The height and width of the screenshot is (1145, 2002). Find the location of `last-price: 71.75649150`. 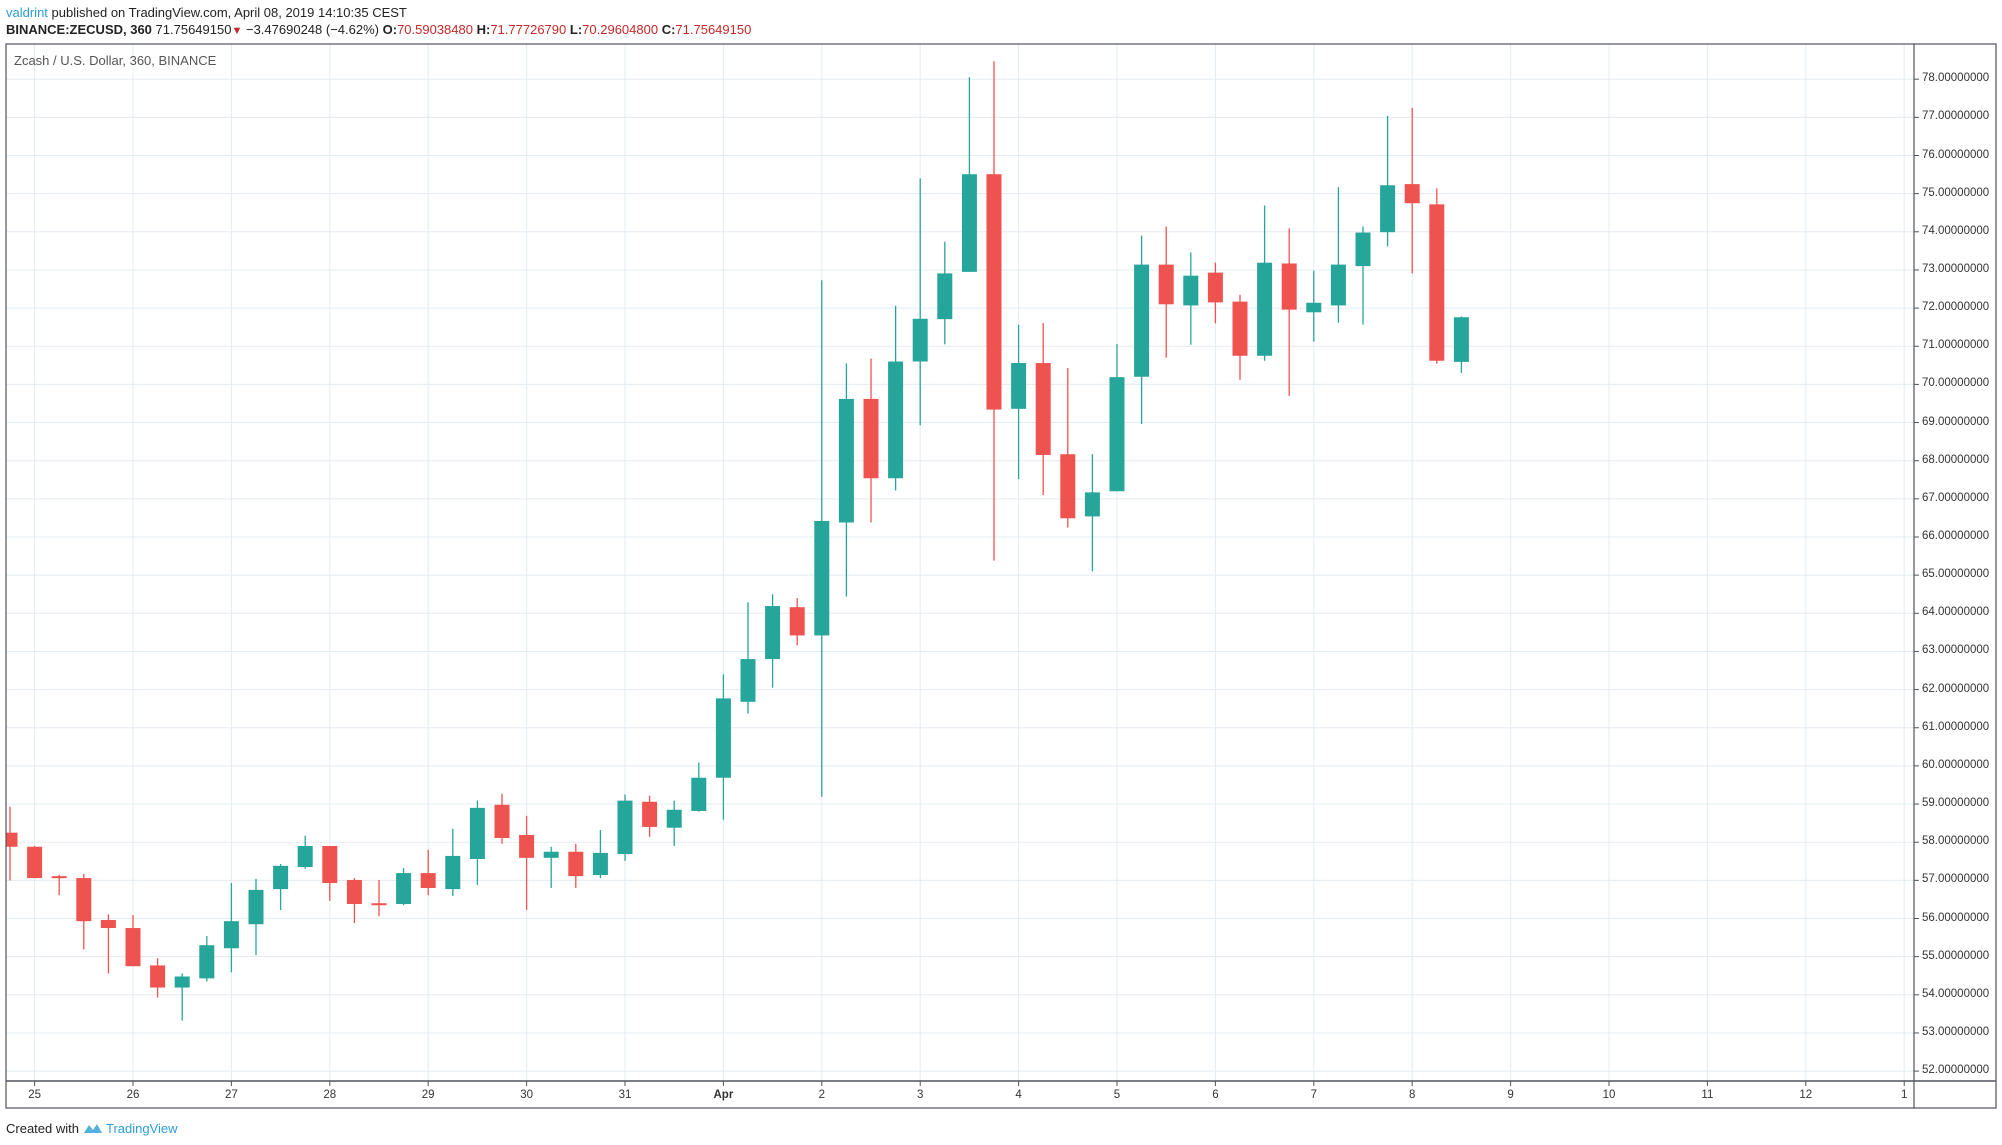

last-price: 71.75649150 is located at coordinates (193, 29).